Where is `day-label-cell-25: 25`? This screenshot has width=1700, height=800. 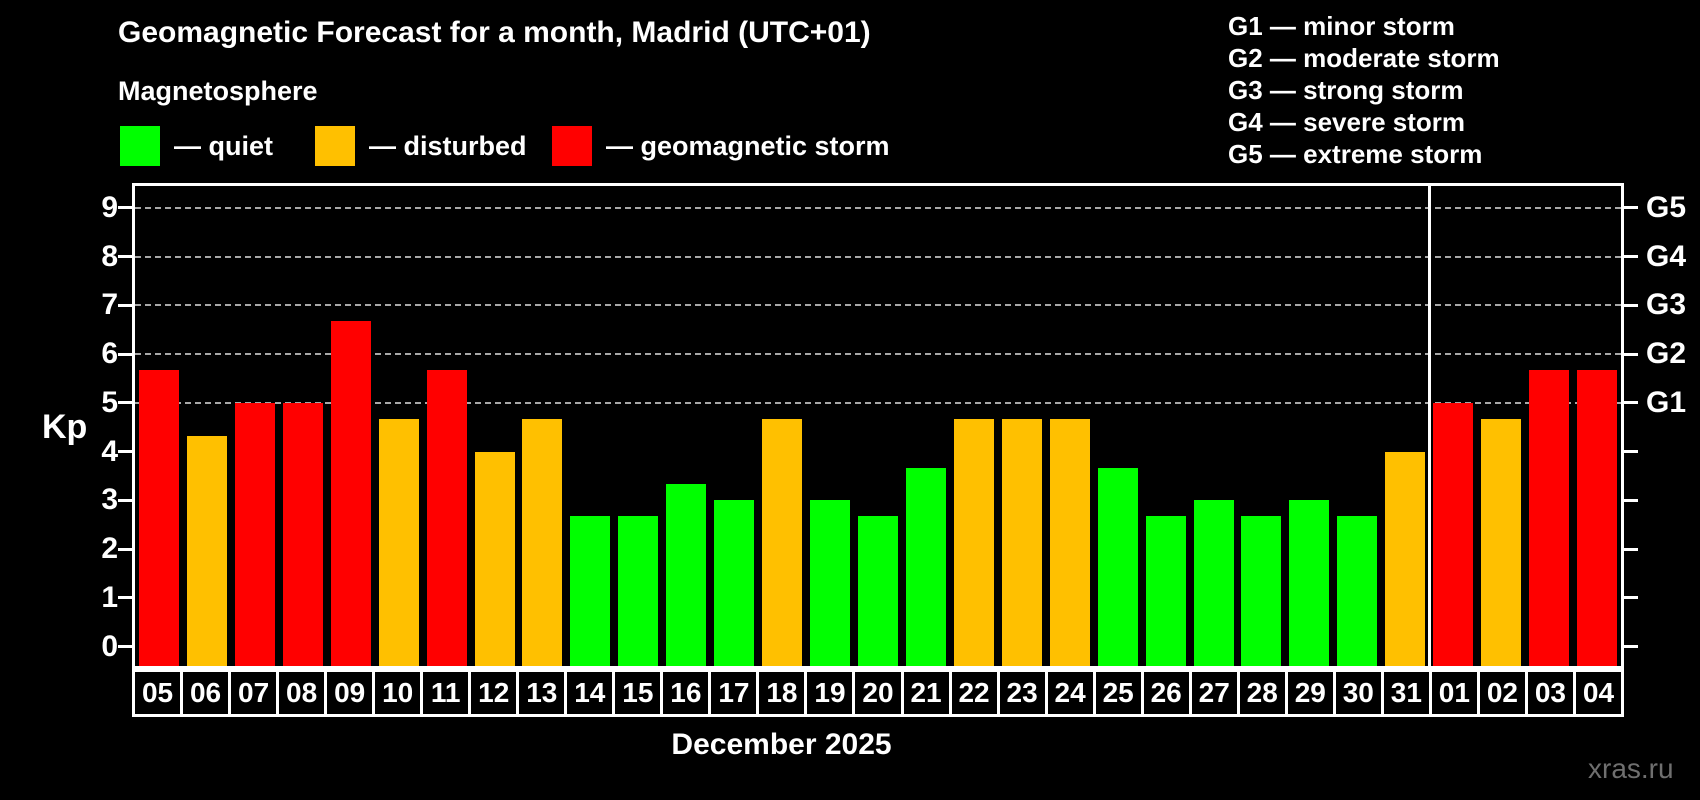 day-label-cell-25: 25 is located at coordinates (1118, 693).